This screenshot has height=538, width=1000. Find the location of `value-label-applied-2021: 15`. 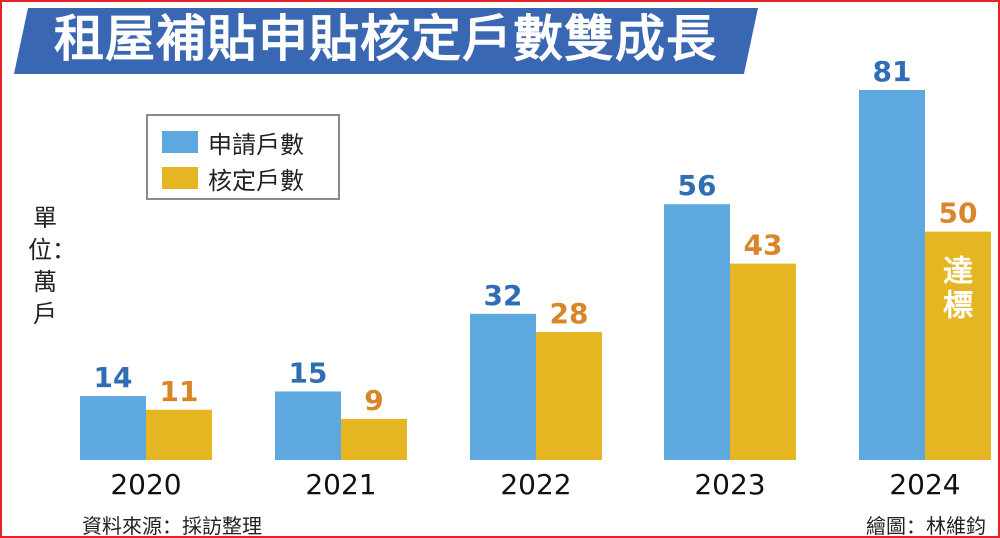

value-label-applied-2021: 15 is located at coordinates (308, 372).